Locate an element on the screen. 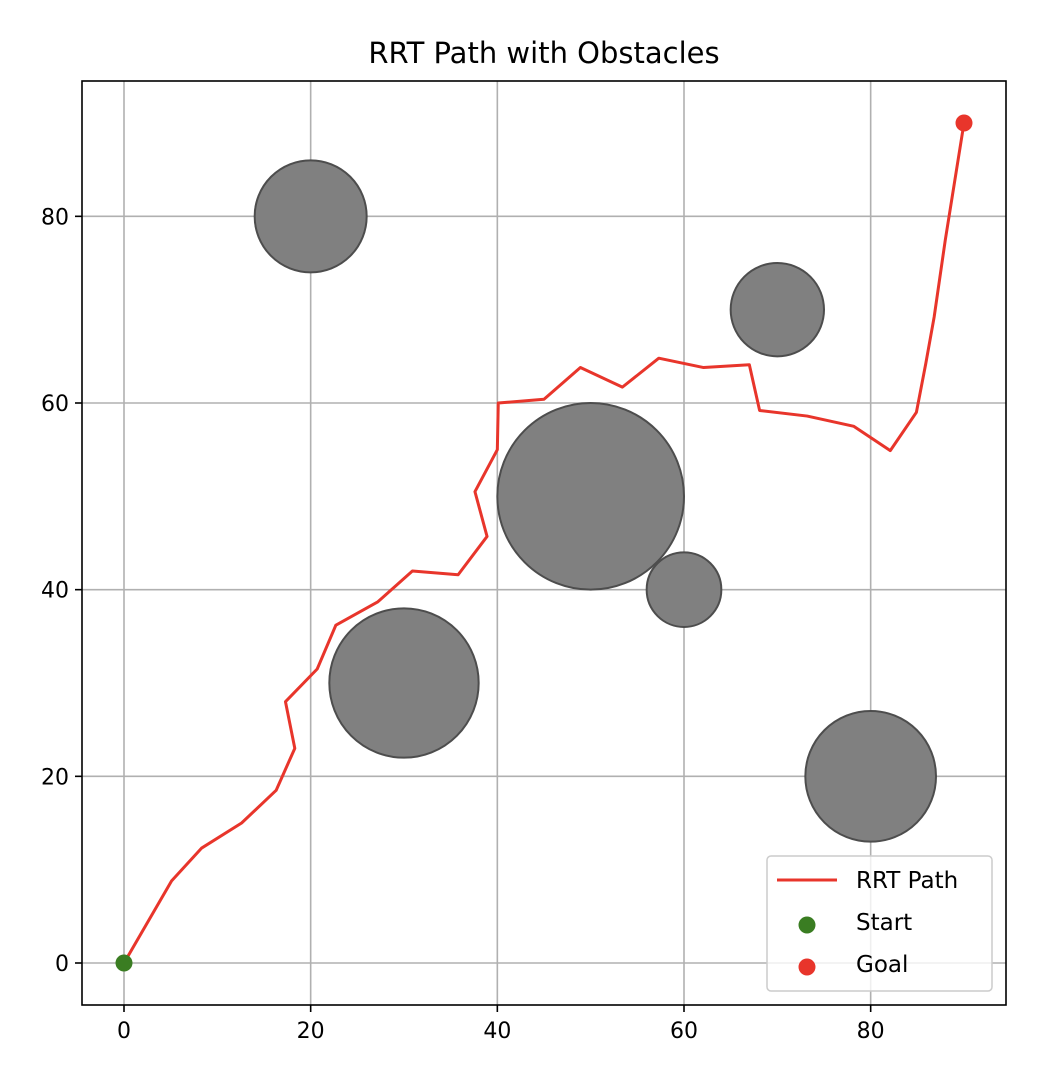  x-tick-label: 60 is located at coordinates (684, 1031).